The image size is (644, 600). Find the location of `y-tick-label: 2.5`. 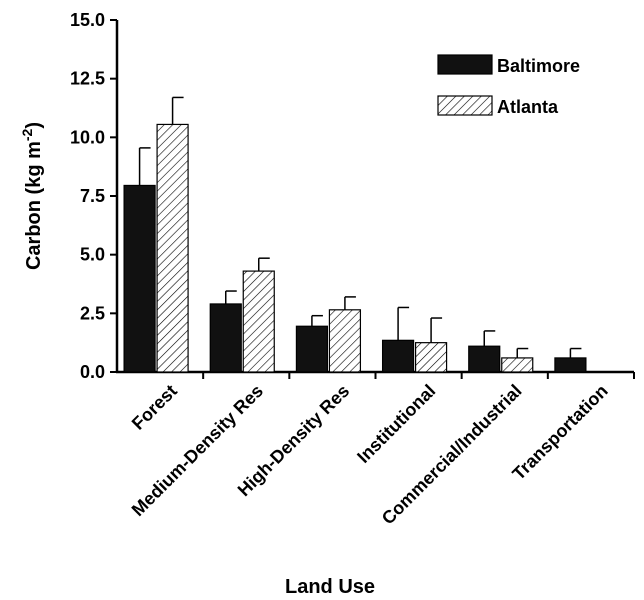

y-tick-label: 2.5 is located at coordinates (92, 313).